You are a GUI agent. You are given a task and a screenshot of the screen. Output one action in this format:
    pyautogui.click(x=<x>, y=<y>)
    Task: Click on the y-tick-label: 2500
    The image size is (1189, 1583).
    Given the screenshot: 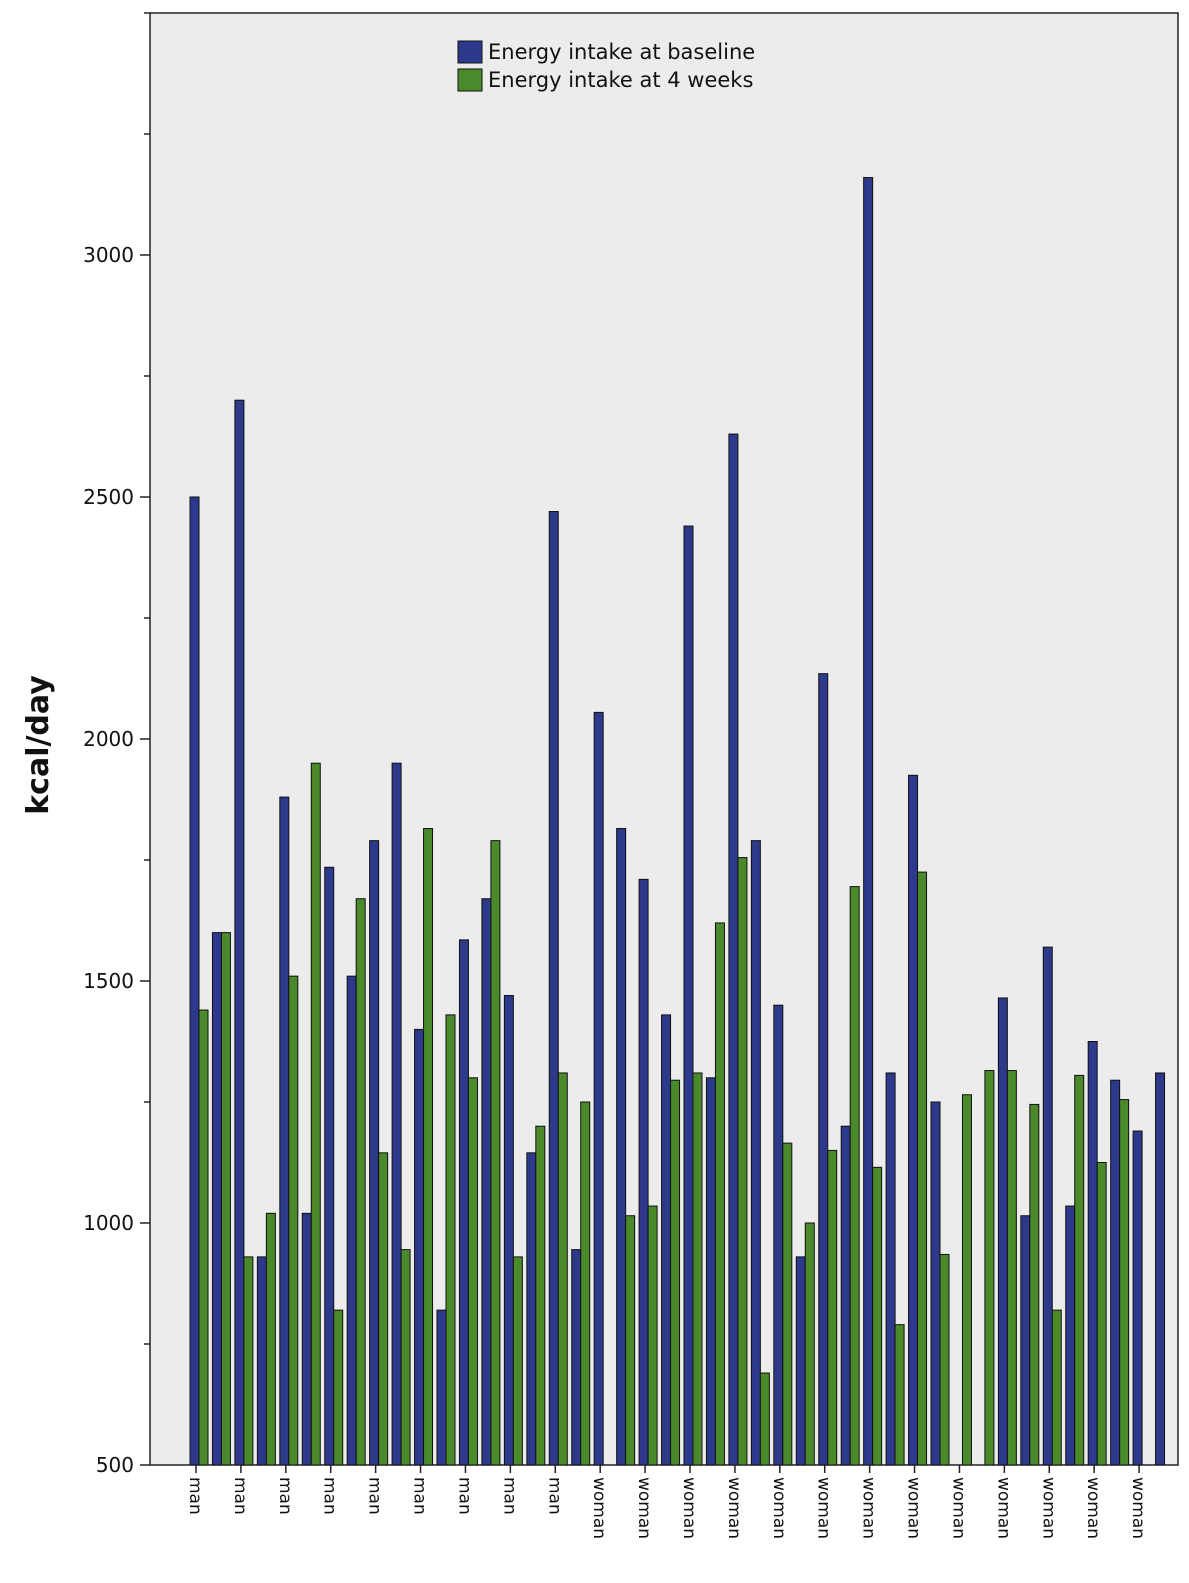 What is the action you would take?
    pyautogui.click(x=108, y=497)
    